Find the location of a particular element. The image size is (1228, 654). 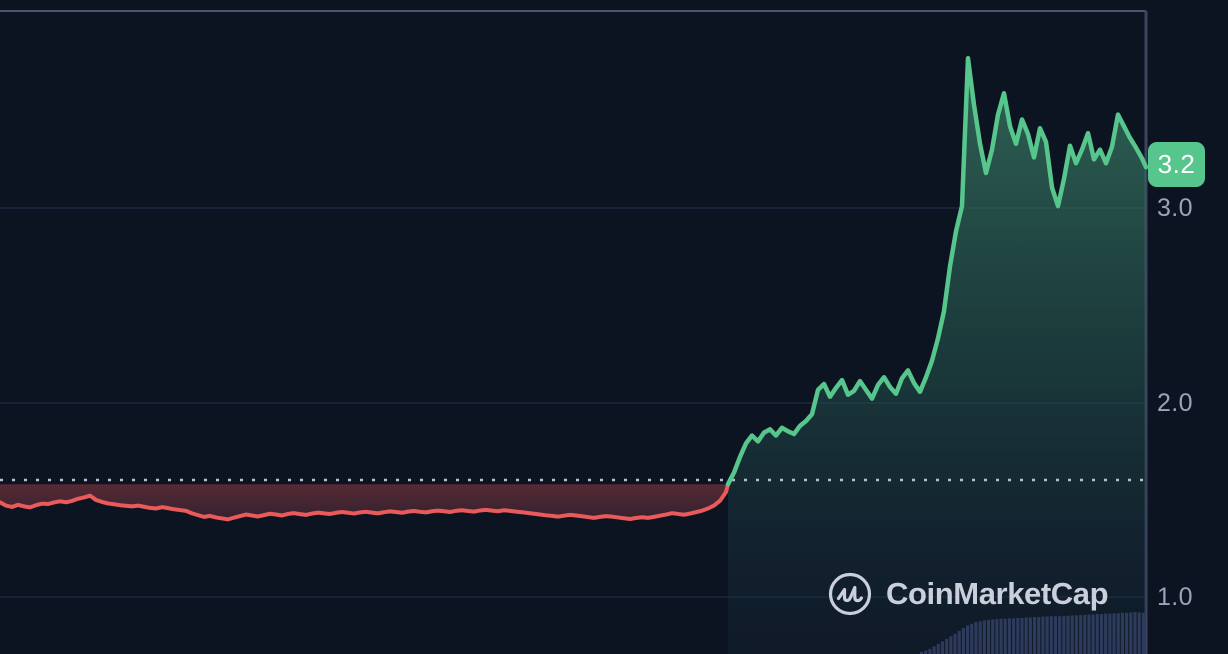

price-line-down is located at coordinates (365, 502).